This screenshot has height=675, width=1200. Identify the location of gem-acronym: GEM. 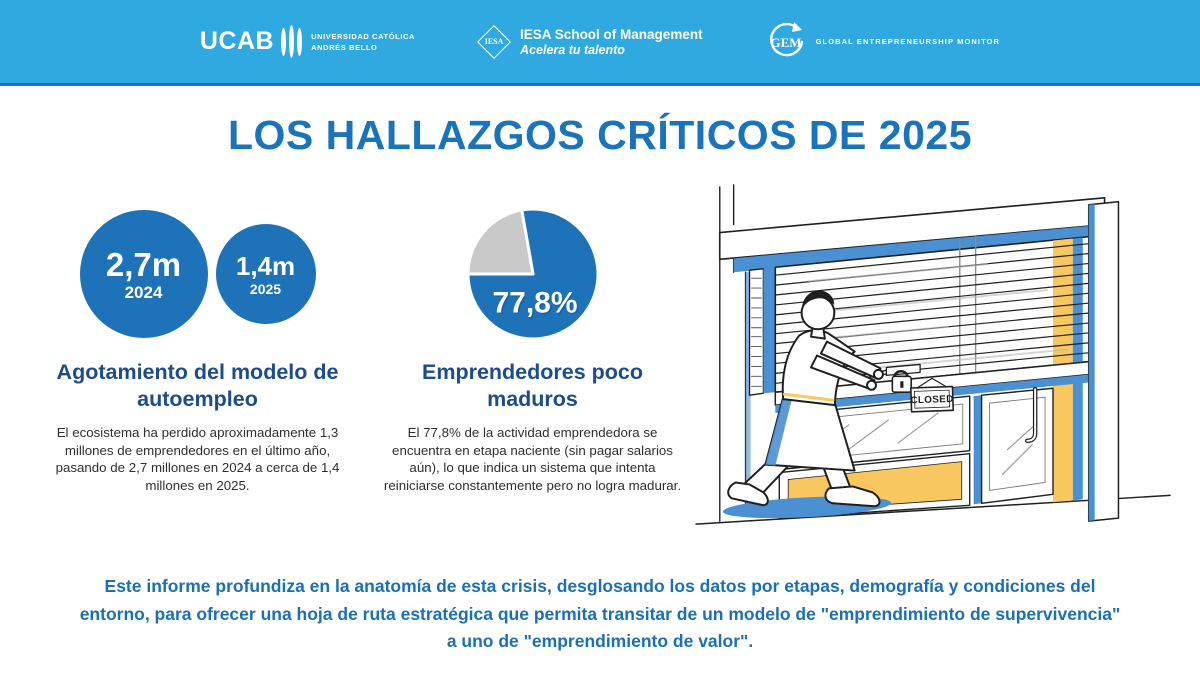
(785, 42).